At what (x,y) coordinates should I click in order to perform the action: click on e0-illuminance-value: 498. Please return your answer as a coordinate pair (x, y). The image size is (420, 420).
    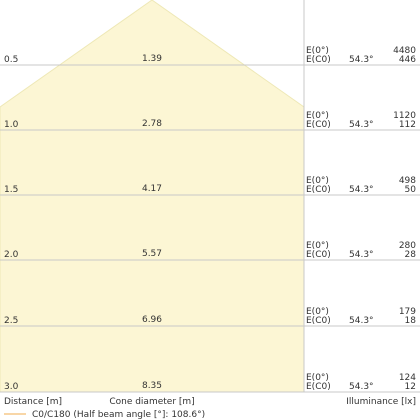
    Looking at the image, I should click on (407, 181).